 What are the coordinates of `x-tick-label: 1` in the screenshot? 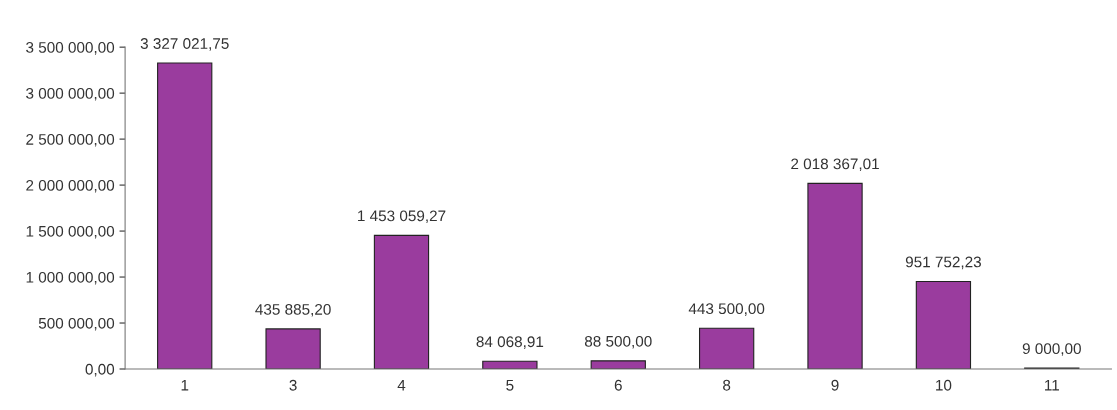 It's located at (185, 385).